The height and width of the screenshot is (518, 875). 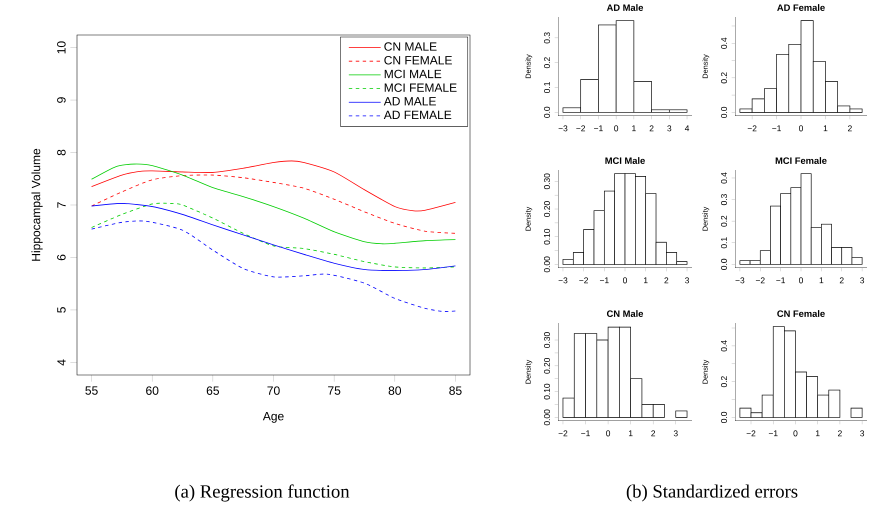 What do you see at coordinates (61, 205) in the screenshot?
I see `y-tick-label: 7` at bounding box center [61, 205].